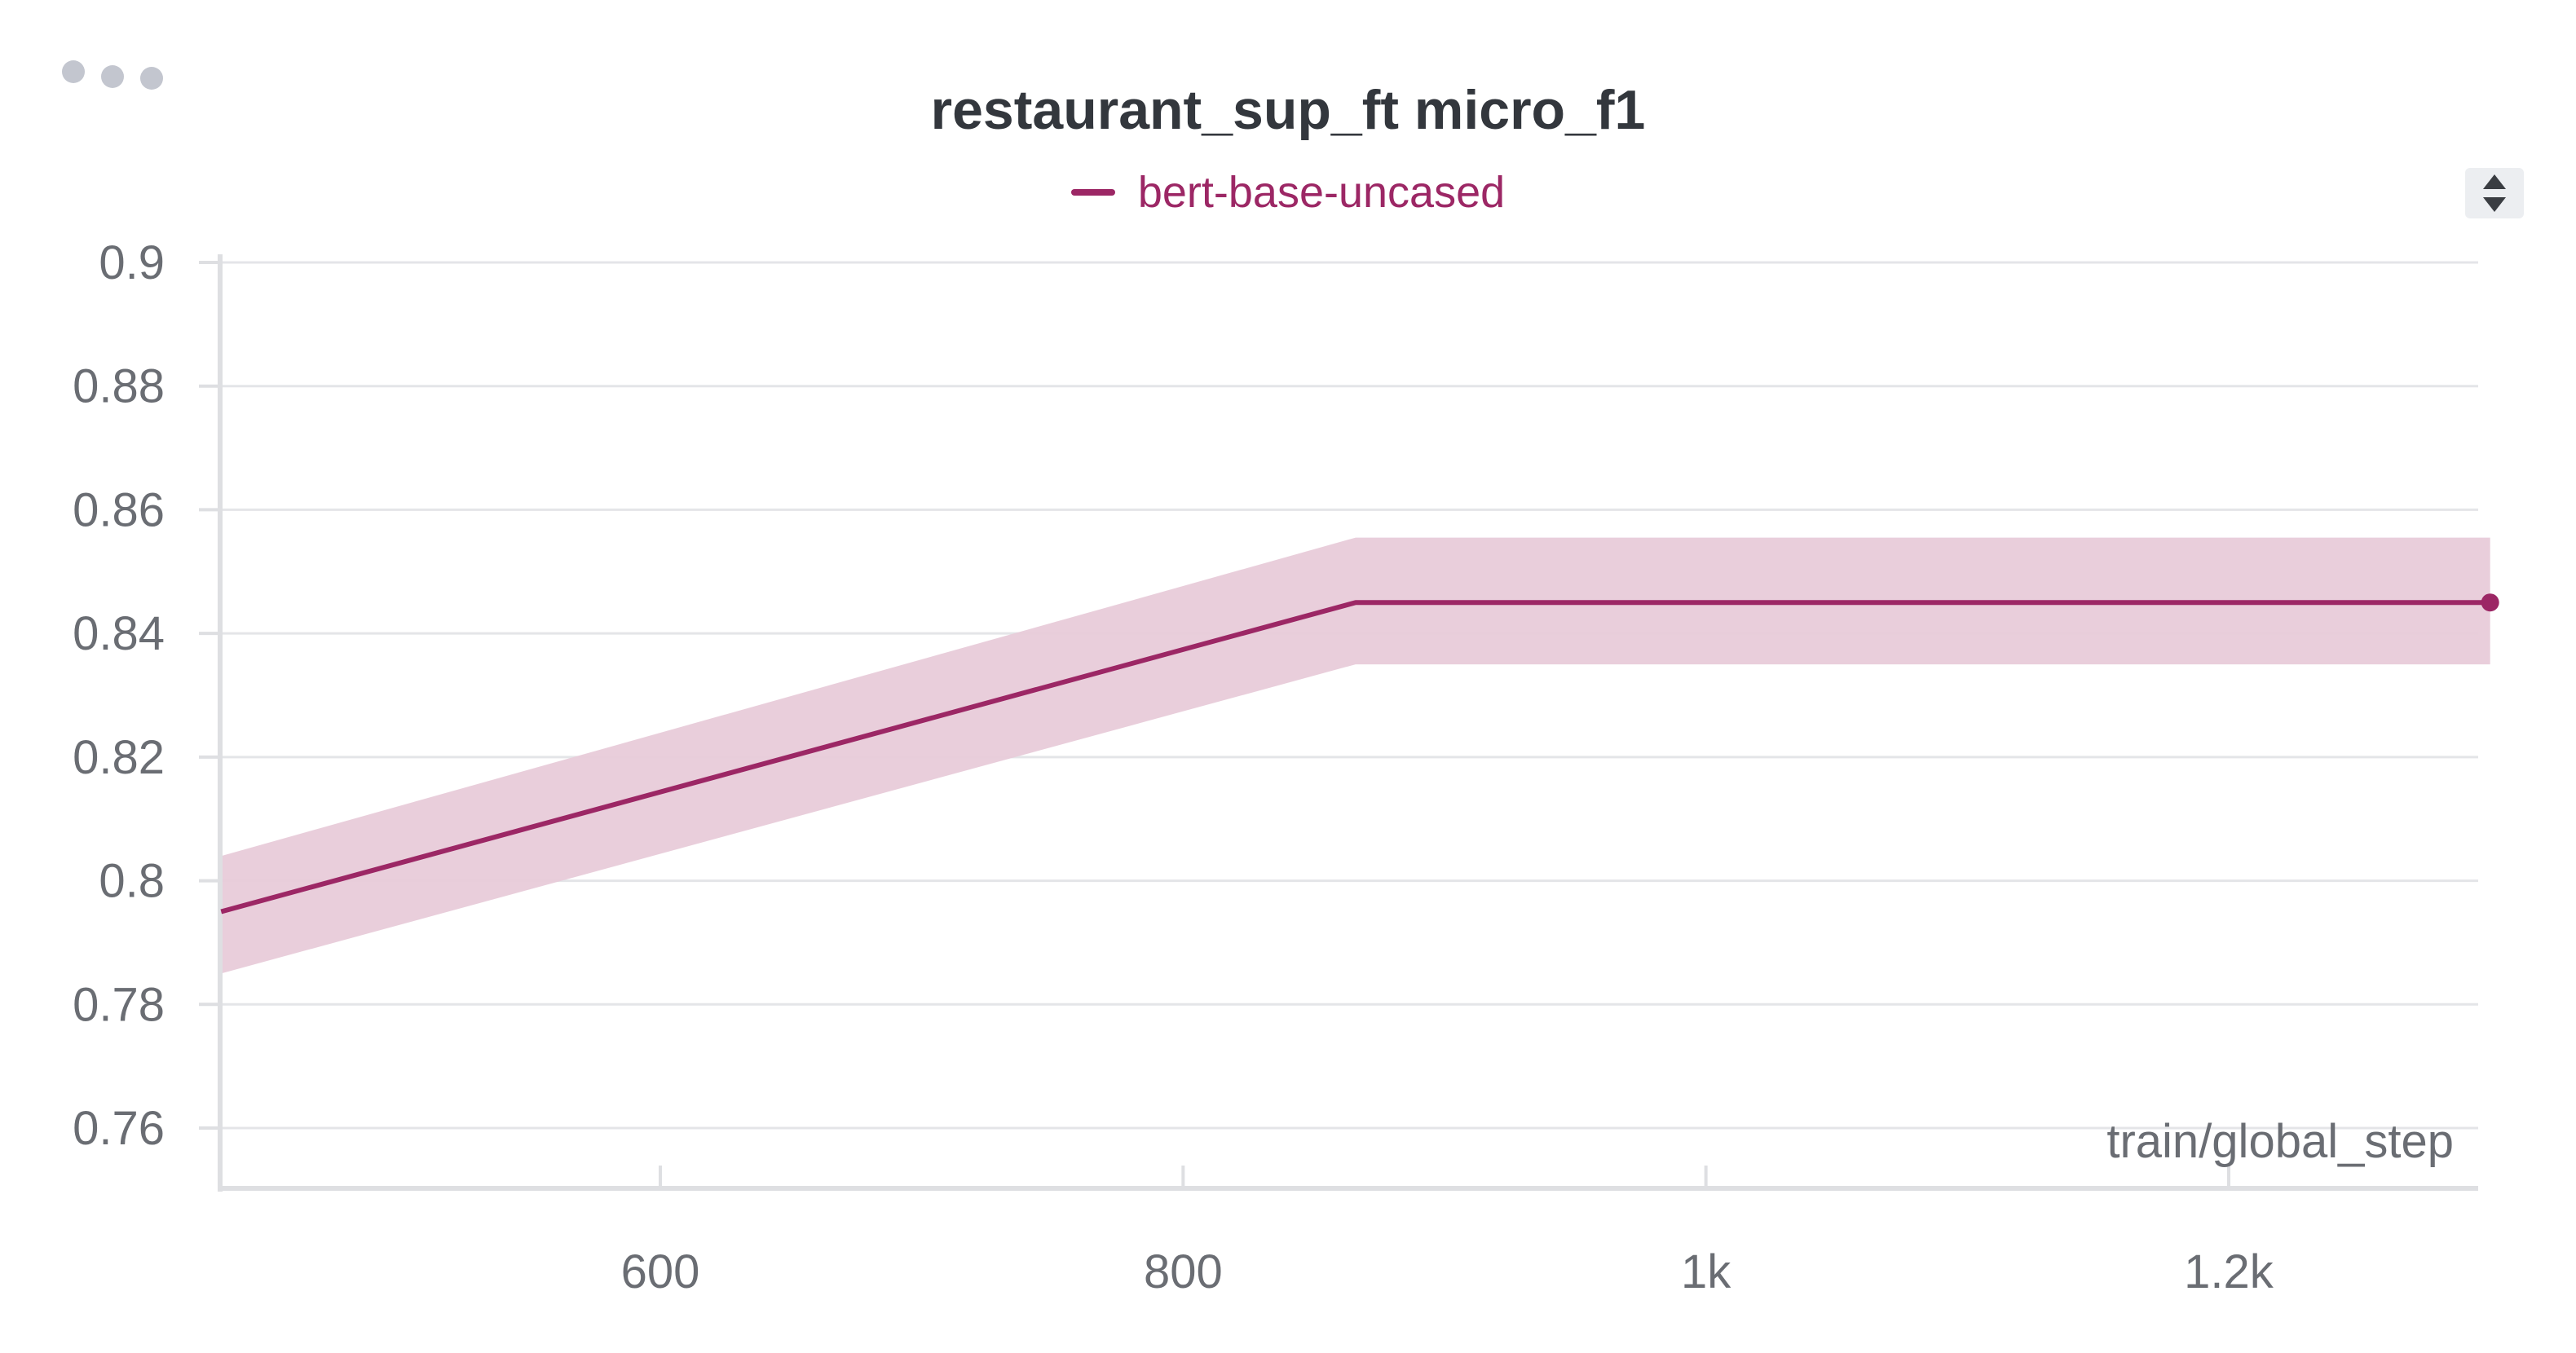 The width and height of the screenshot is (2576, 1353). I want to click on legend: bert-base-uncased, so click(1288, 192).